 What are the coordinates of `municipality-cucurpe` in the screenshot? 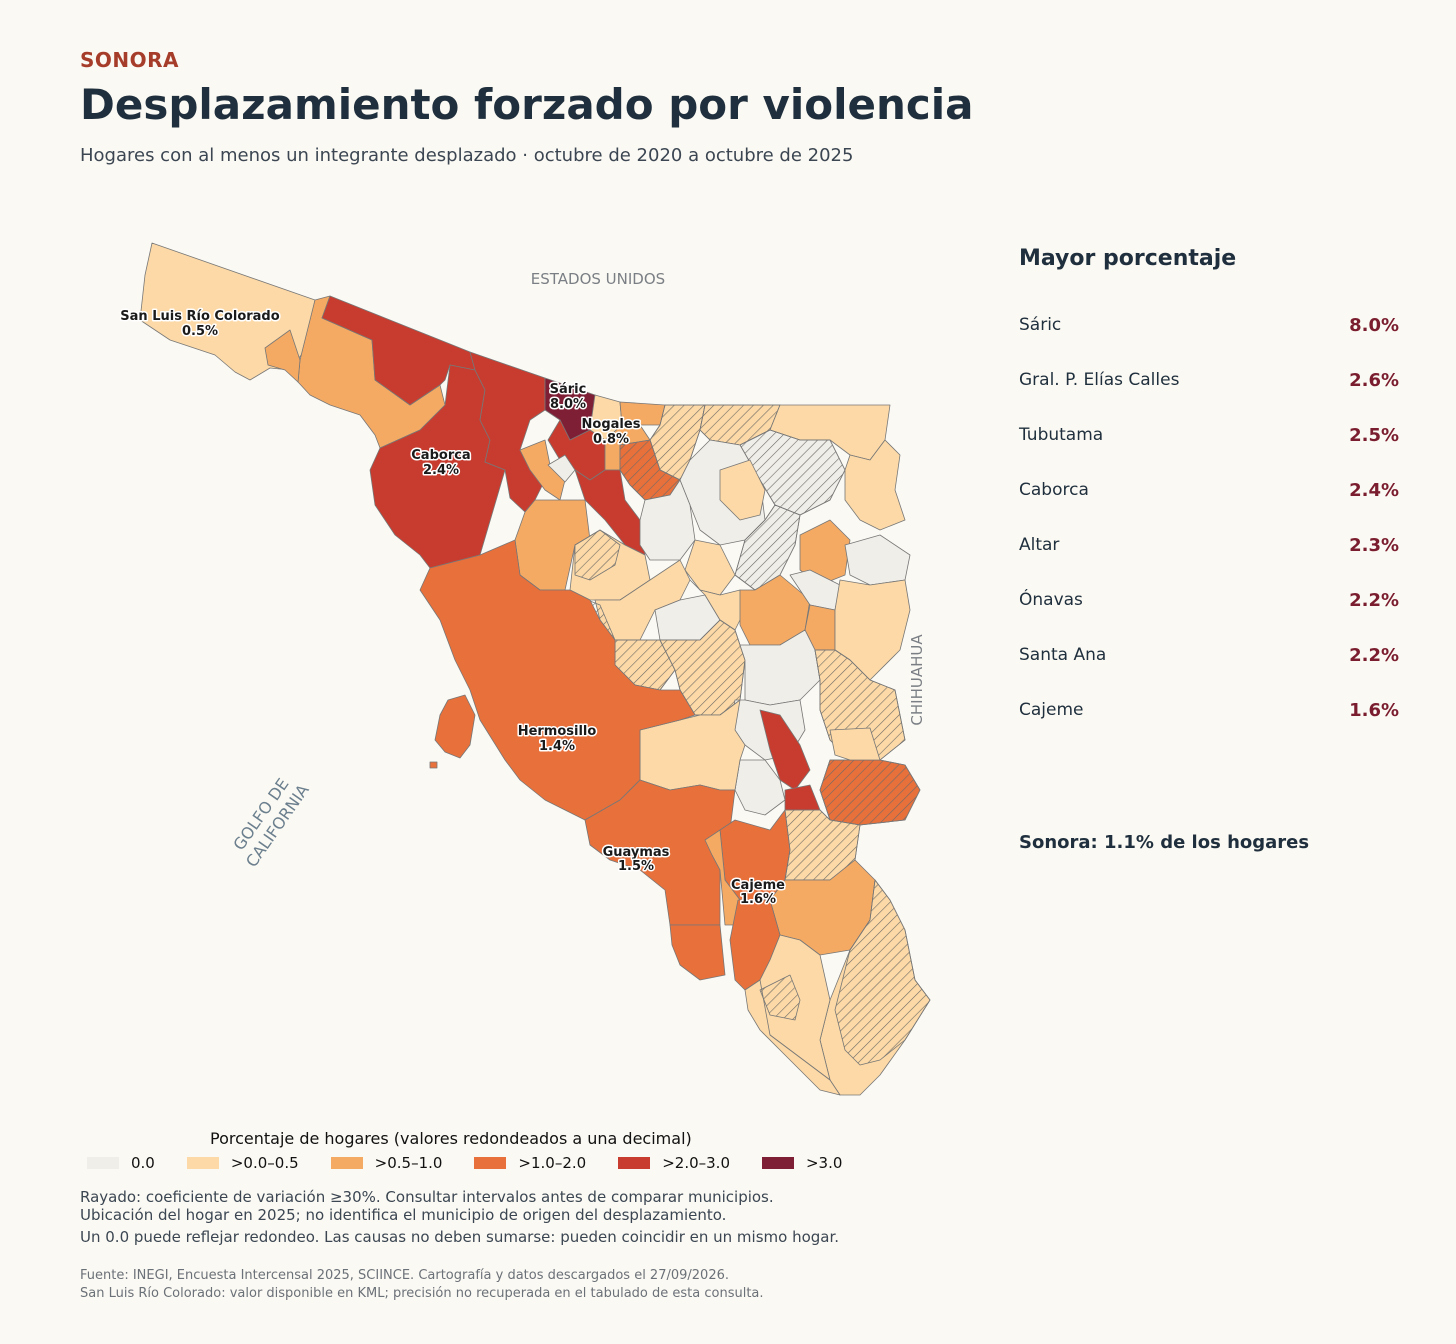 It's located at (667, 520).